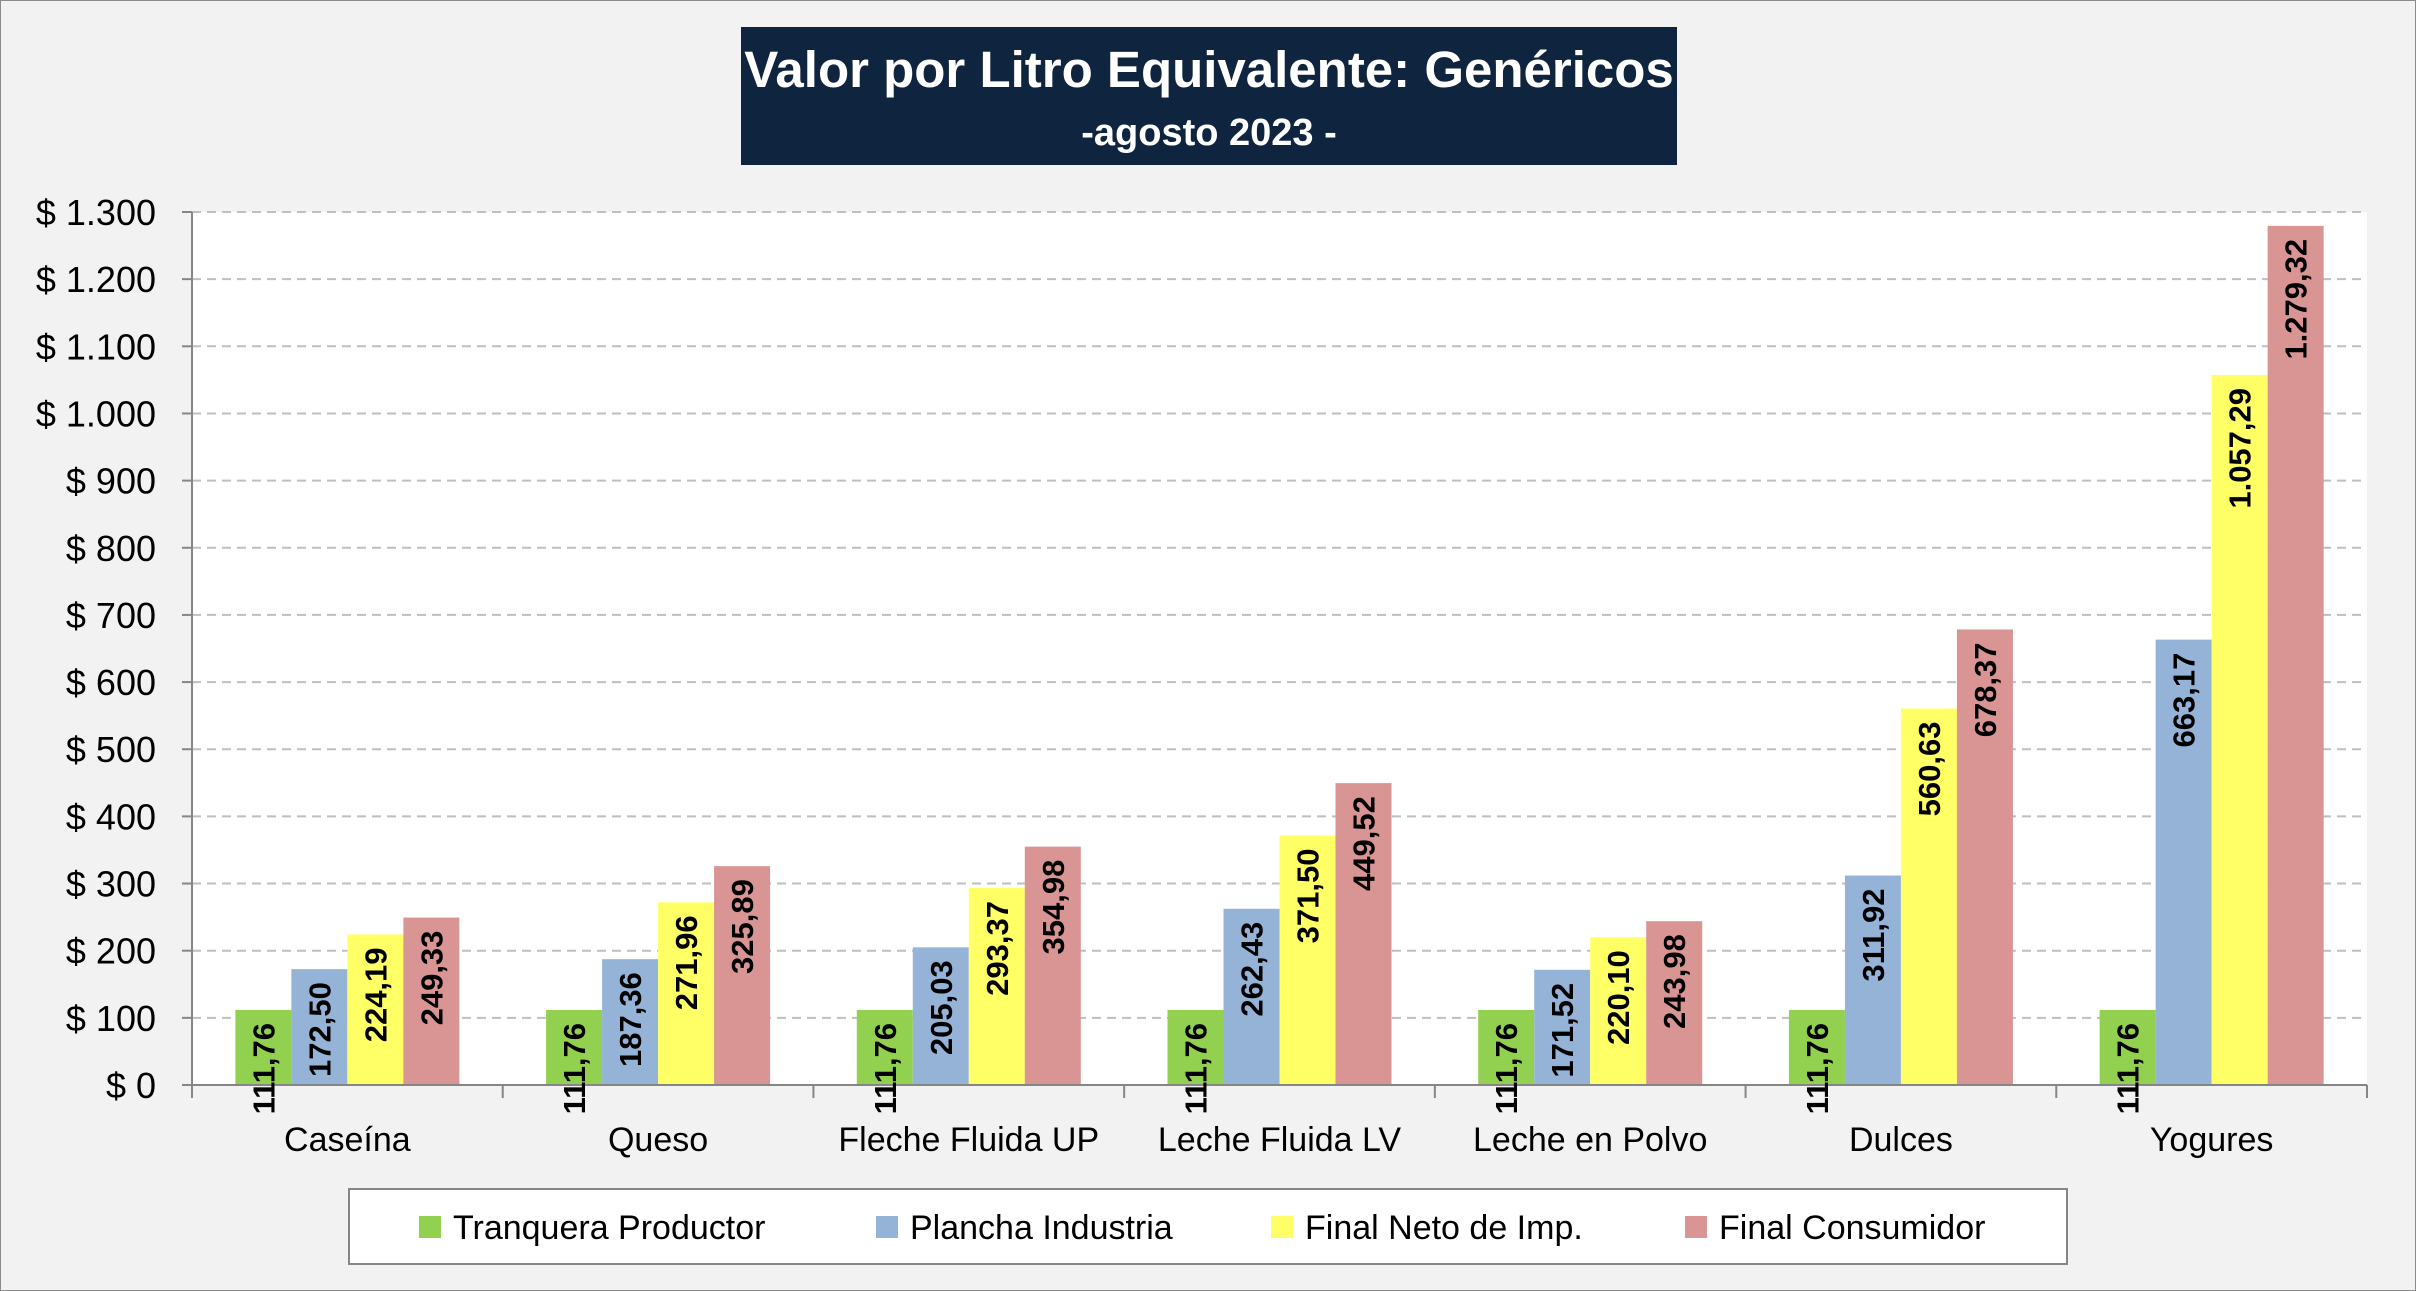 The width and height of the screenshot is (2416, 1291). Describe the element at coordinates (1929, 769) in the screenshot. I see `data-label: 560,63` at that location.